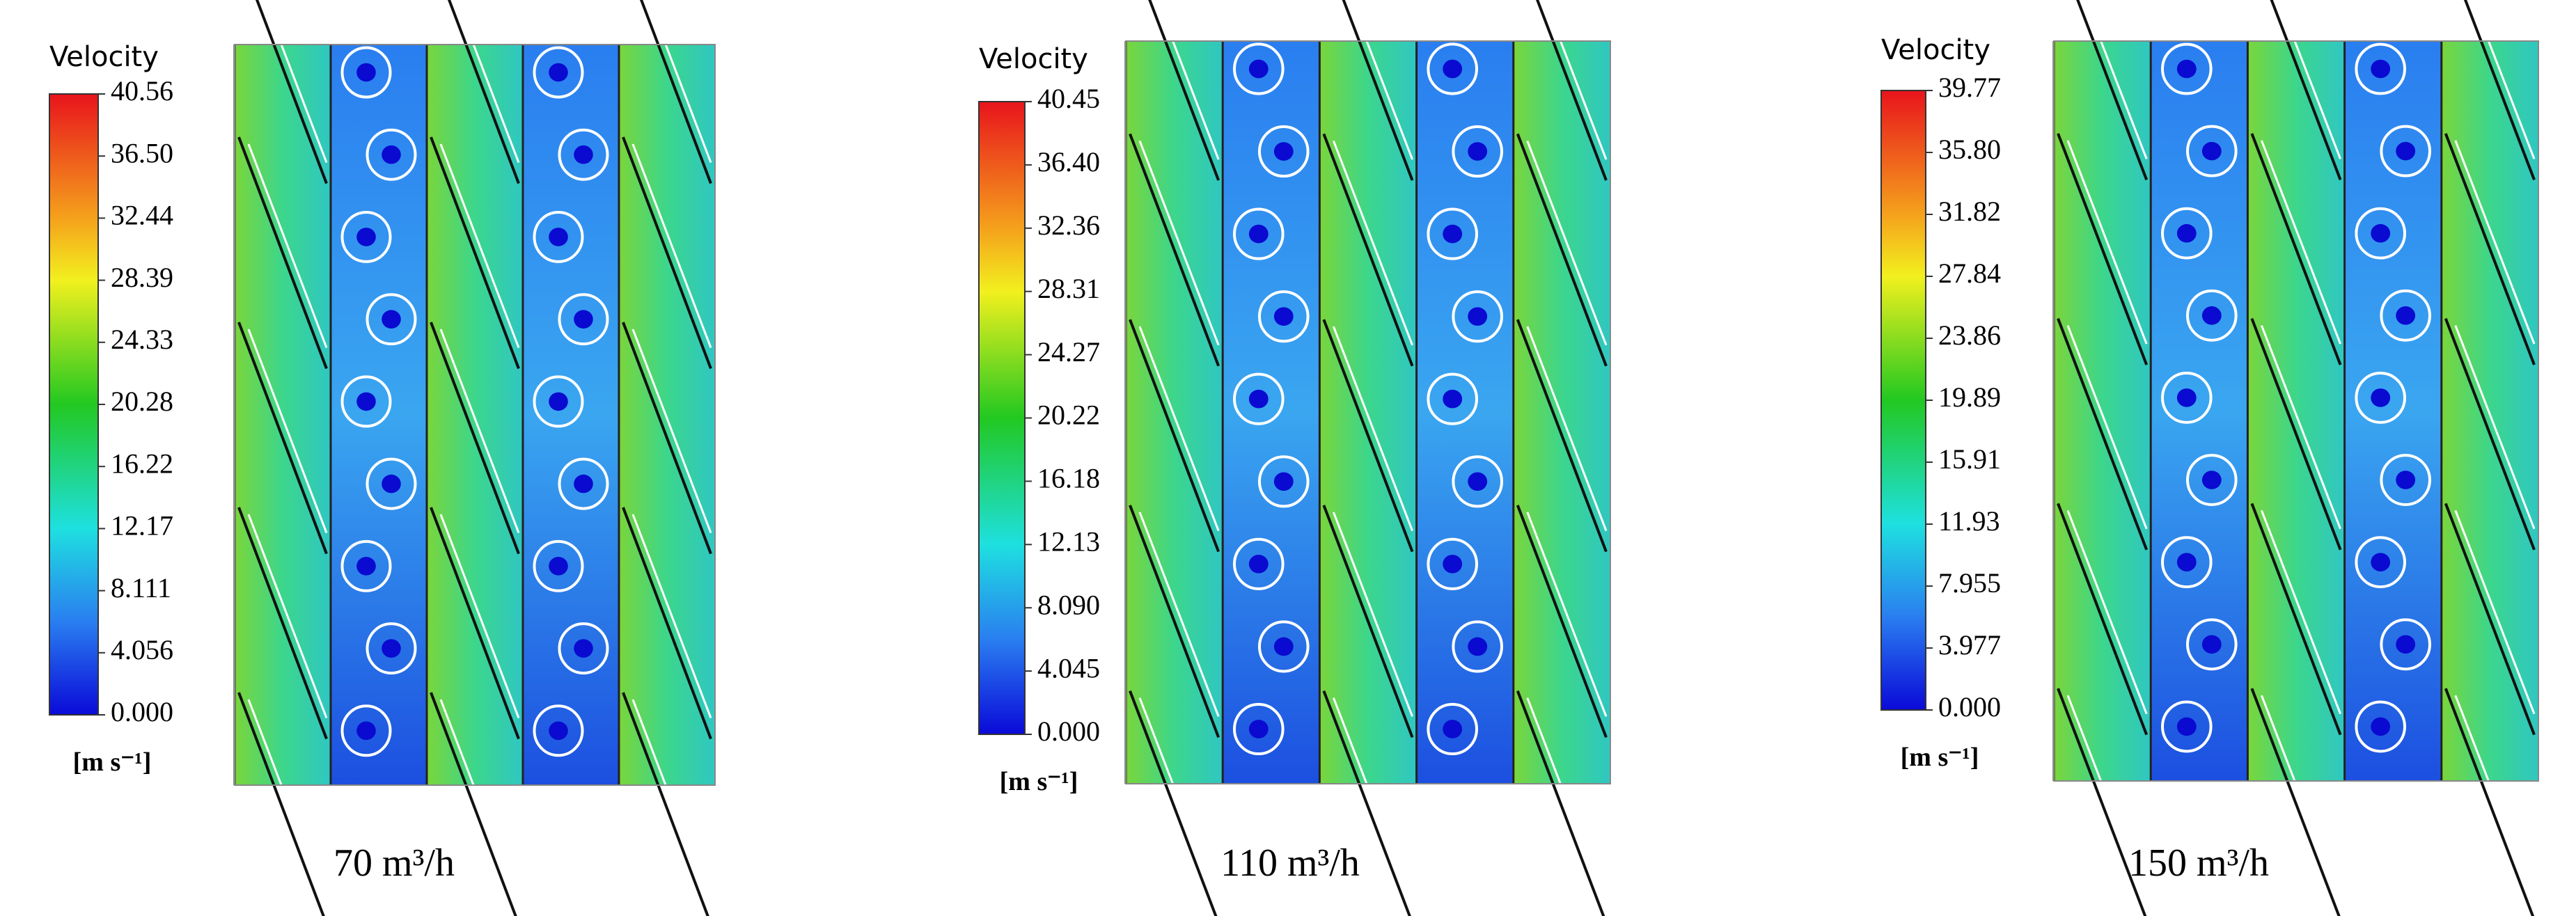  What do you see at coordinates (142, 215) in the screenshot?
I see `colorbar-label: 32.44` at bounding box center [142, 215].